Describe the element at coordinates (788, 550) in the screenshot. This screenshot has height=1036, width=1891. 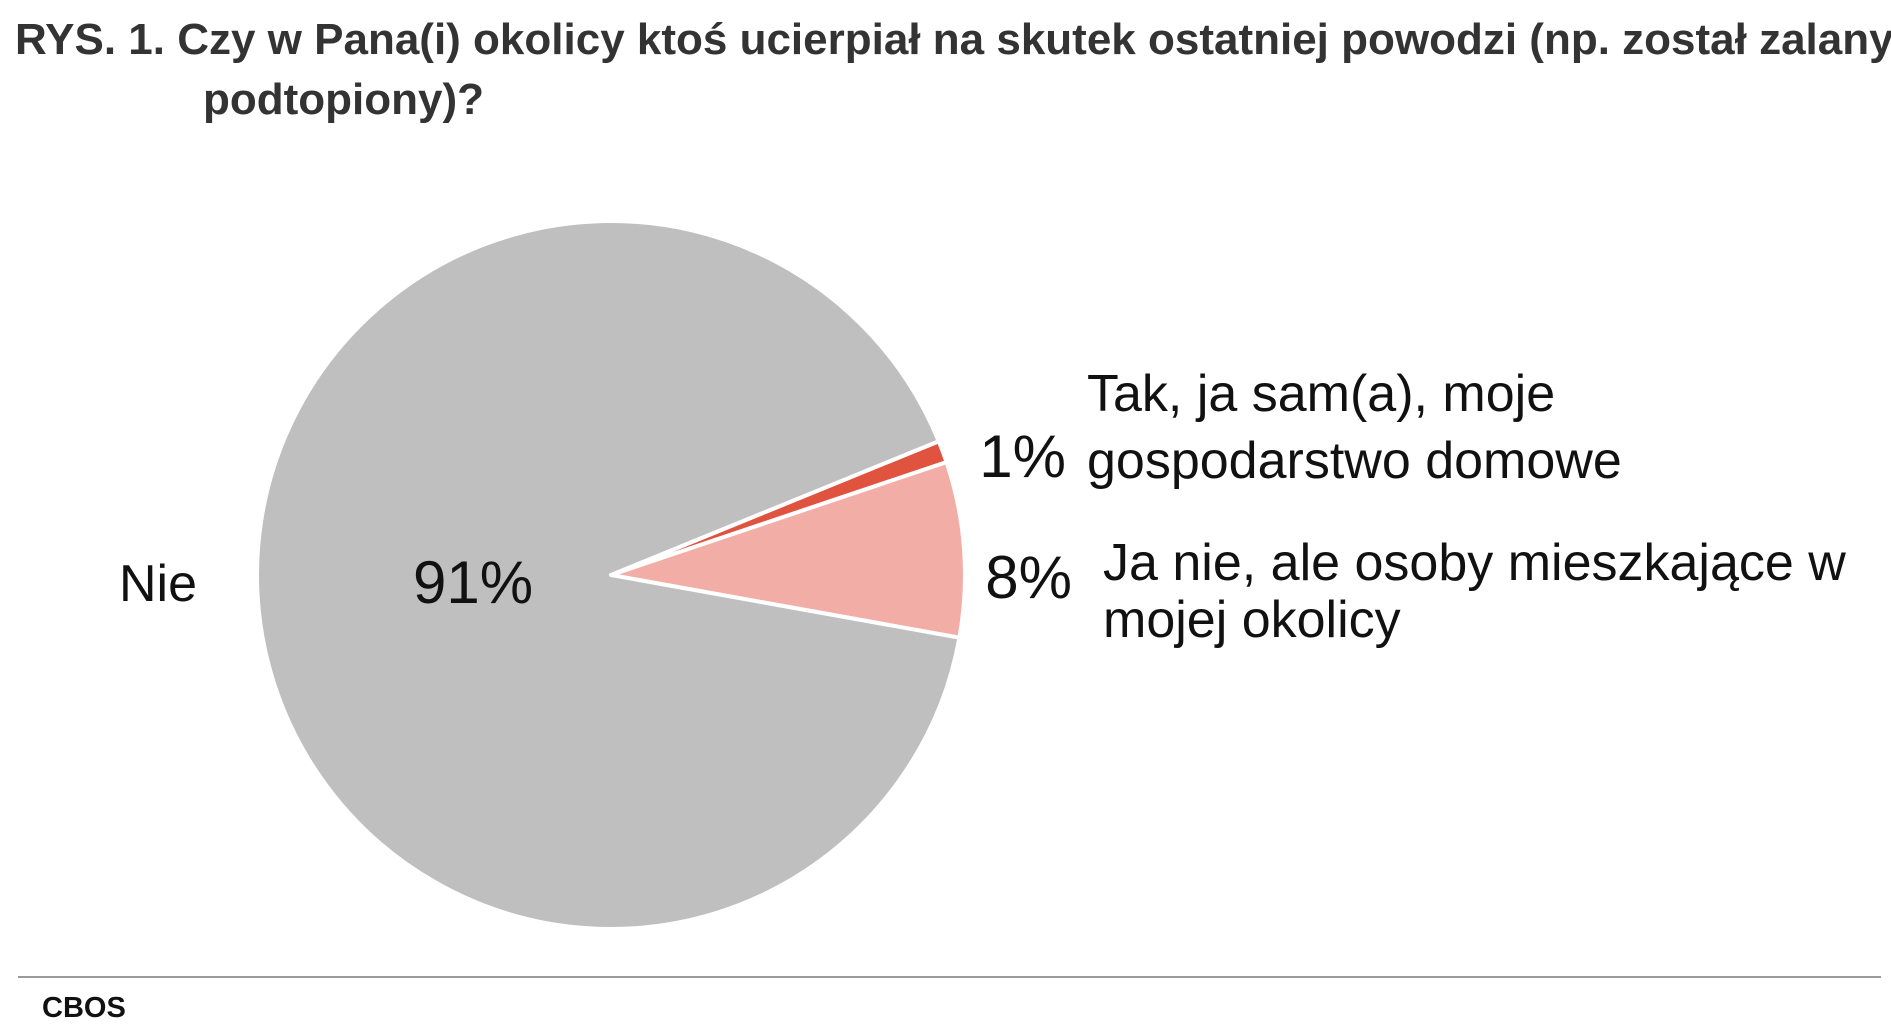
I see `pie-slice` at that location.